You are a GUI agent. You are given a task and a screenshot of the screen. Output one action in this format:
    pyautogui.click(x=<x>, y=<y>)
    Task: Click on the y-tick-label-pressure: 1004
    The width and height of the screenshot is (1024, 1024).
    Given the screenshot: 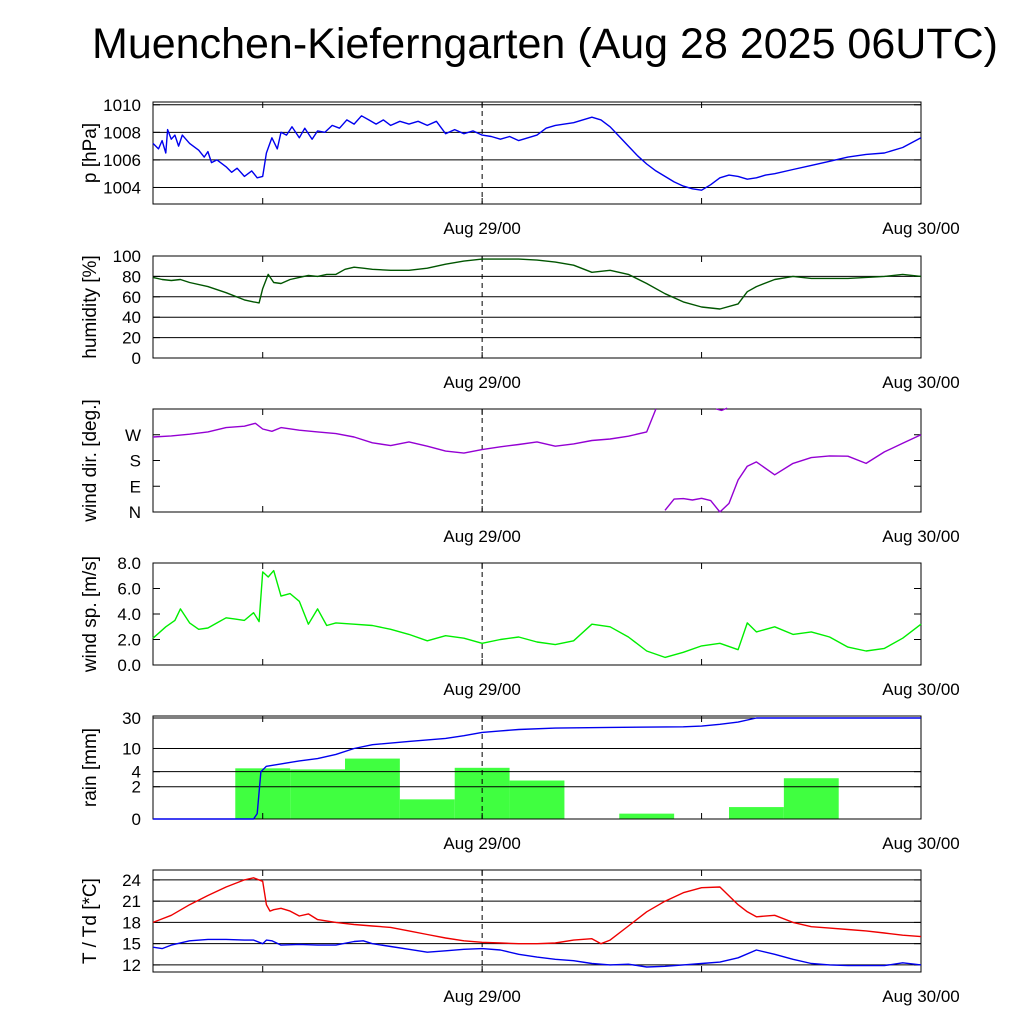 What is the action you would take?
    pyautogui.click(x=122, y=187)
    